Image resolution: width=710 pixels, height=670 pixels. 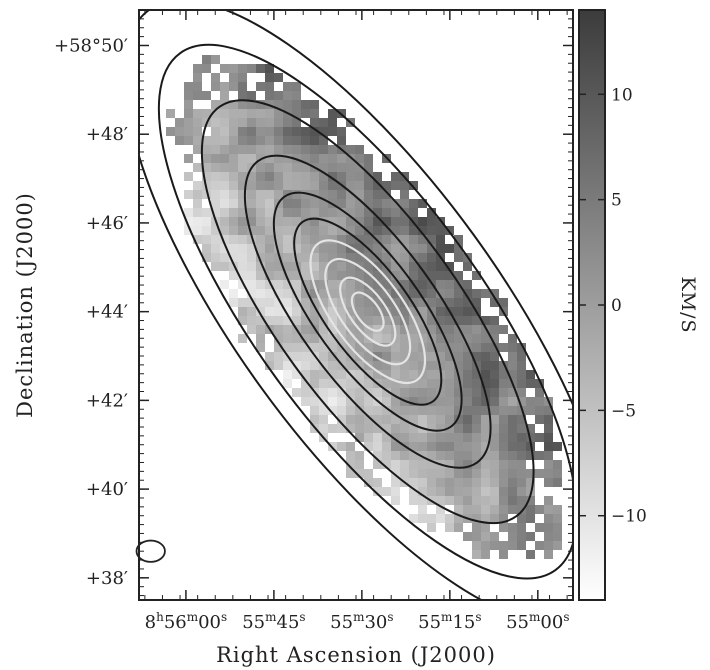 What do you see at coordinates (449, 621) in the screenshot?
I see `x-tick-label: 55m15s` at bounding box center [449, 621].